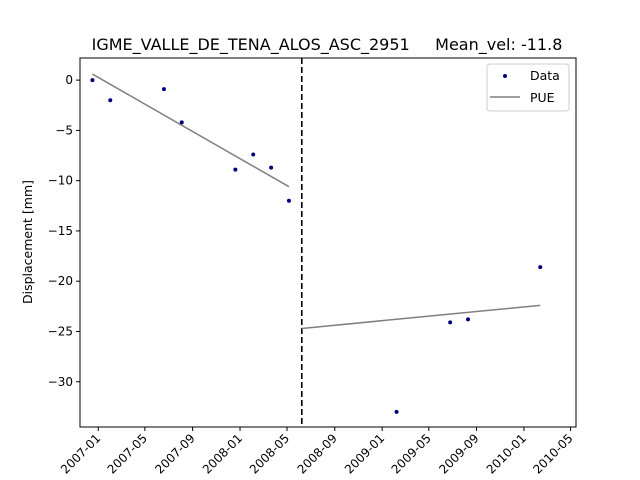 Image resolution: width=640 pixels, height=480 pixels. Describe the element at coordinates (411, 453) in the screenshot. I see `x-tick-label: 2009-05` at that location.